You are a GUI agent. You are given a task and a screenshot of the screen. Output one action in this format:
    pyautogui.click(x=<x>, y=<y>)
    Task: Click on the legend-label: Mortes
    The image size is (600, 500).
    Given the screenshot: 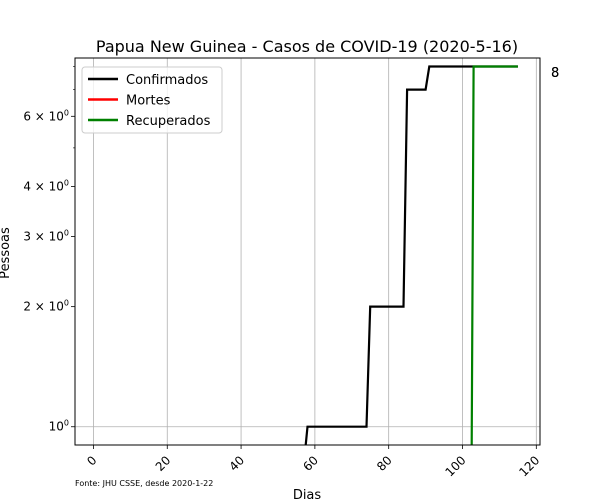 What is the action you would take?
    pyautogui.click(x=148, y=101)
    